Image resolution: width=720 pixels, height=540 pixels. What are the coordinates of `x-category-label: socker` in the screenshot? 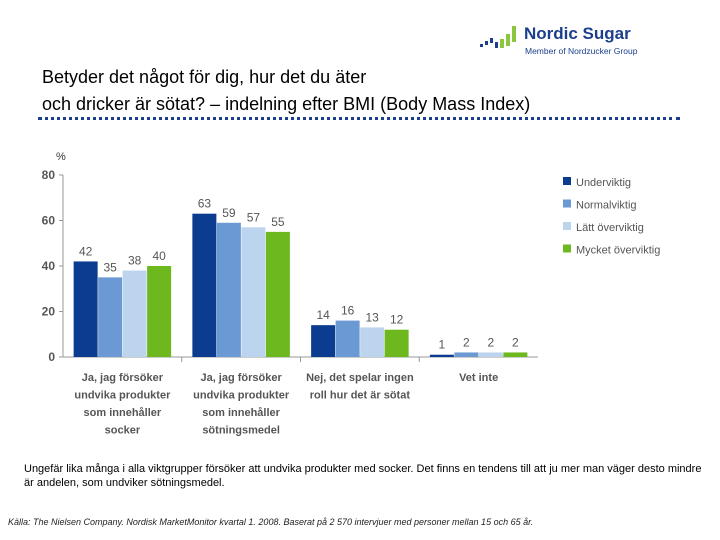 It's located at (123, 431).